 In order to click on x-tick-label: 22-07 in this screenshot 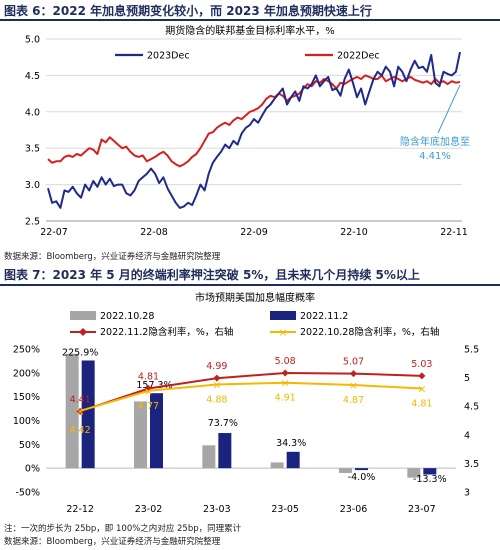, I will do `click(54, 232)`.